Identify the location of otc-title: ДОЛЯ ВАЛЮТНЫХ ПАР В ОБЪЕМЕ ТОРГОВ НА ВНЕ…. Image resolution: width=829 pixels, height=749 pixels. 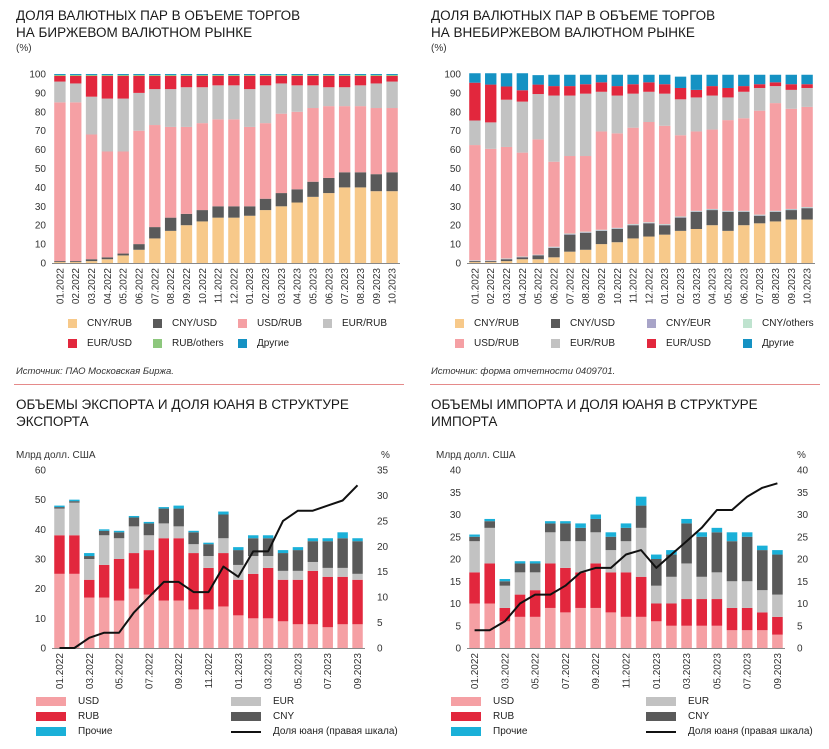
(573, 24).